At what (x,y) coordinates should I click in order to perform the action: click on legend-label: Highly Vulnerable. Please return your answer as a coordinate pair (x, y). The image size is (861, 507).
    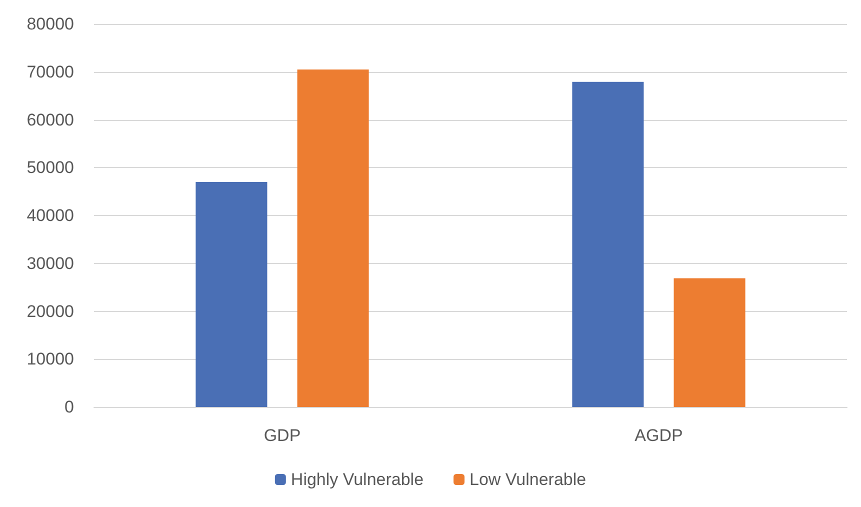
    Looking at the image, I should click on (357, 479).